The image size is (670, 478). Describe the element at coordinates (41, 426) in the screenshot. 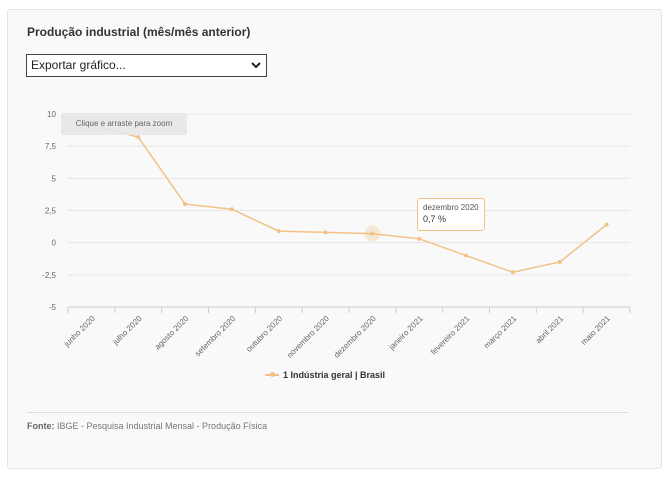

I see `source-label: Fonte:` at that location.